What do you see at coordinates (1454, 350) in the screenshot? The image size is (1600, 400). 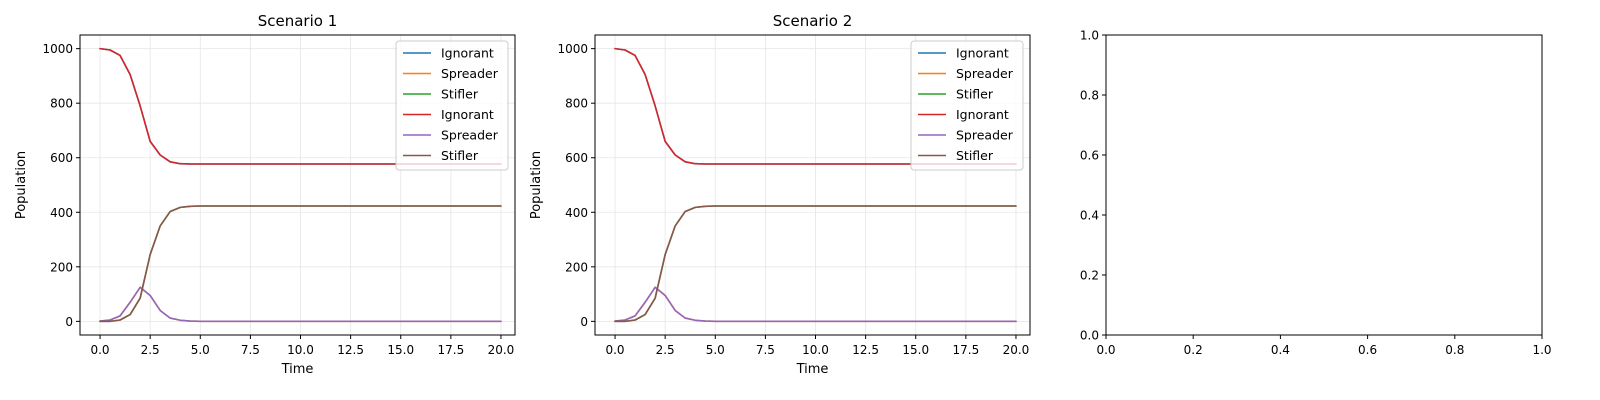 I see `x-tick-label: 0.8` at bounding box center [1454, 350].